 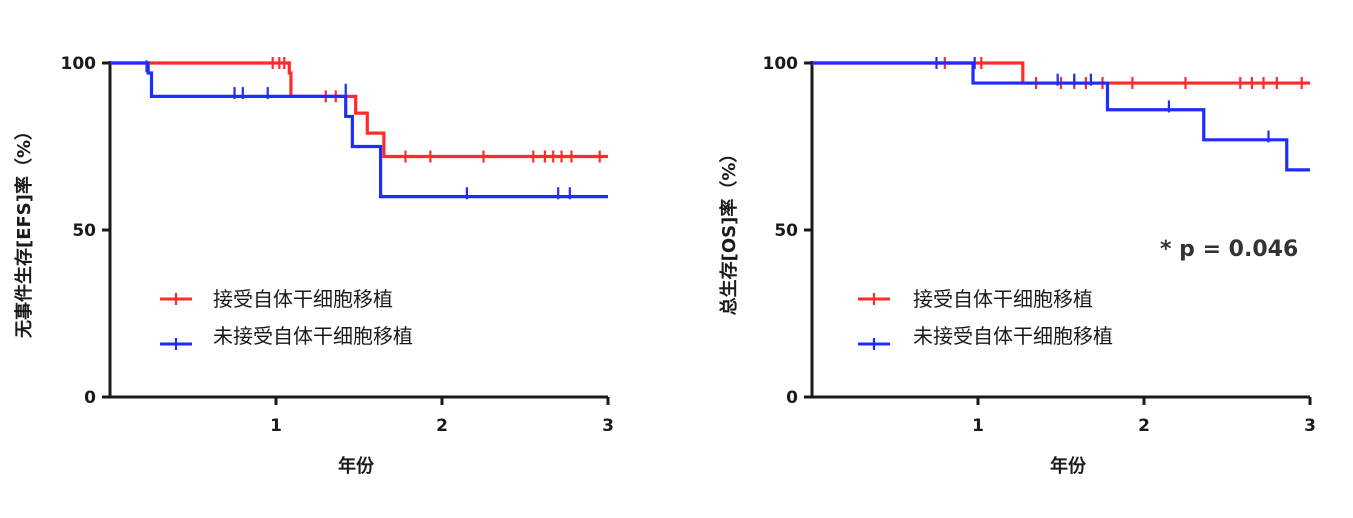 What do you see at coordinates (79, 64) in the screenshot?
I see `efs-y-tick-label: 100` at bounding box center [79, 64].